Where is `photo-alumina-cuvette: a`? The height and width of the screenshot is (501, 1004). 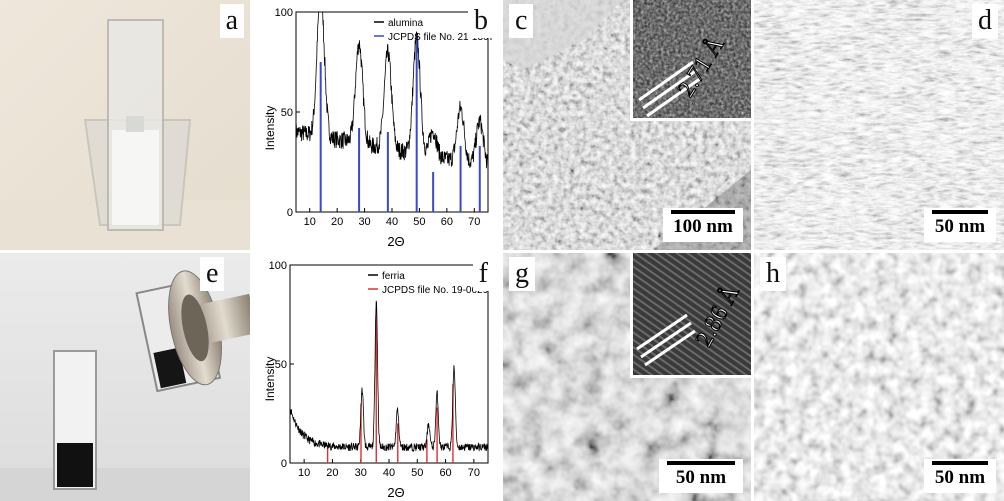
photo-alumina-cuvette: a is located at coordinates (125, 125).